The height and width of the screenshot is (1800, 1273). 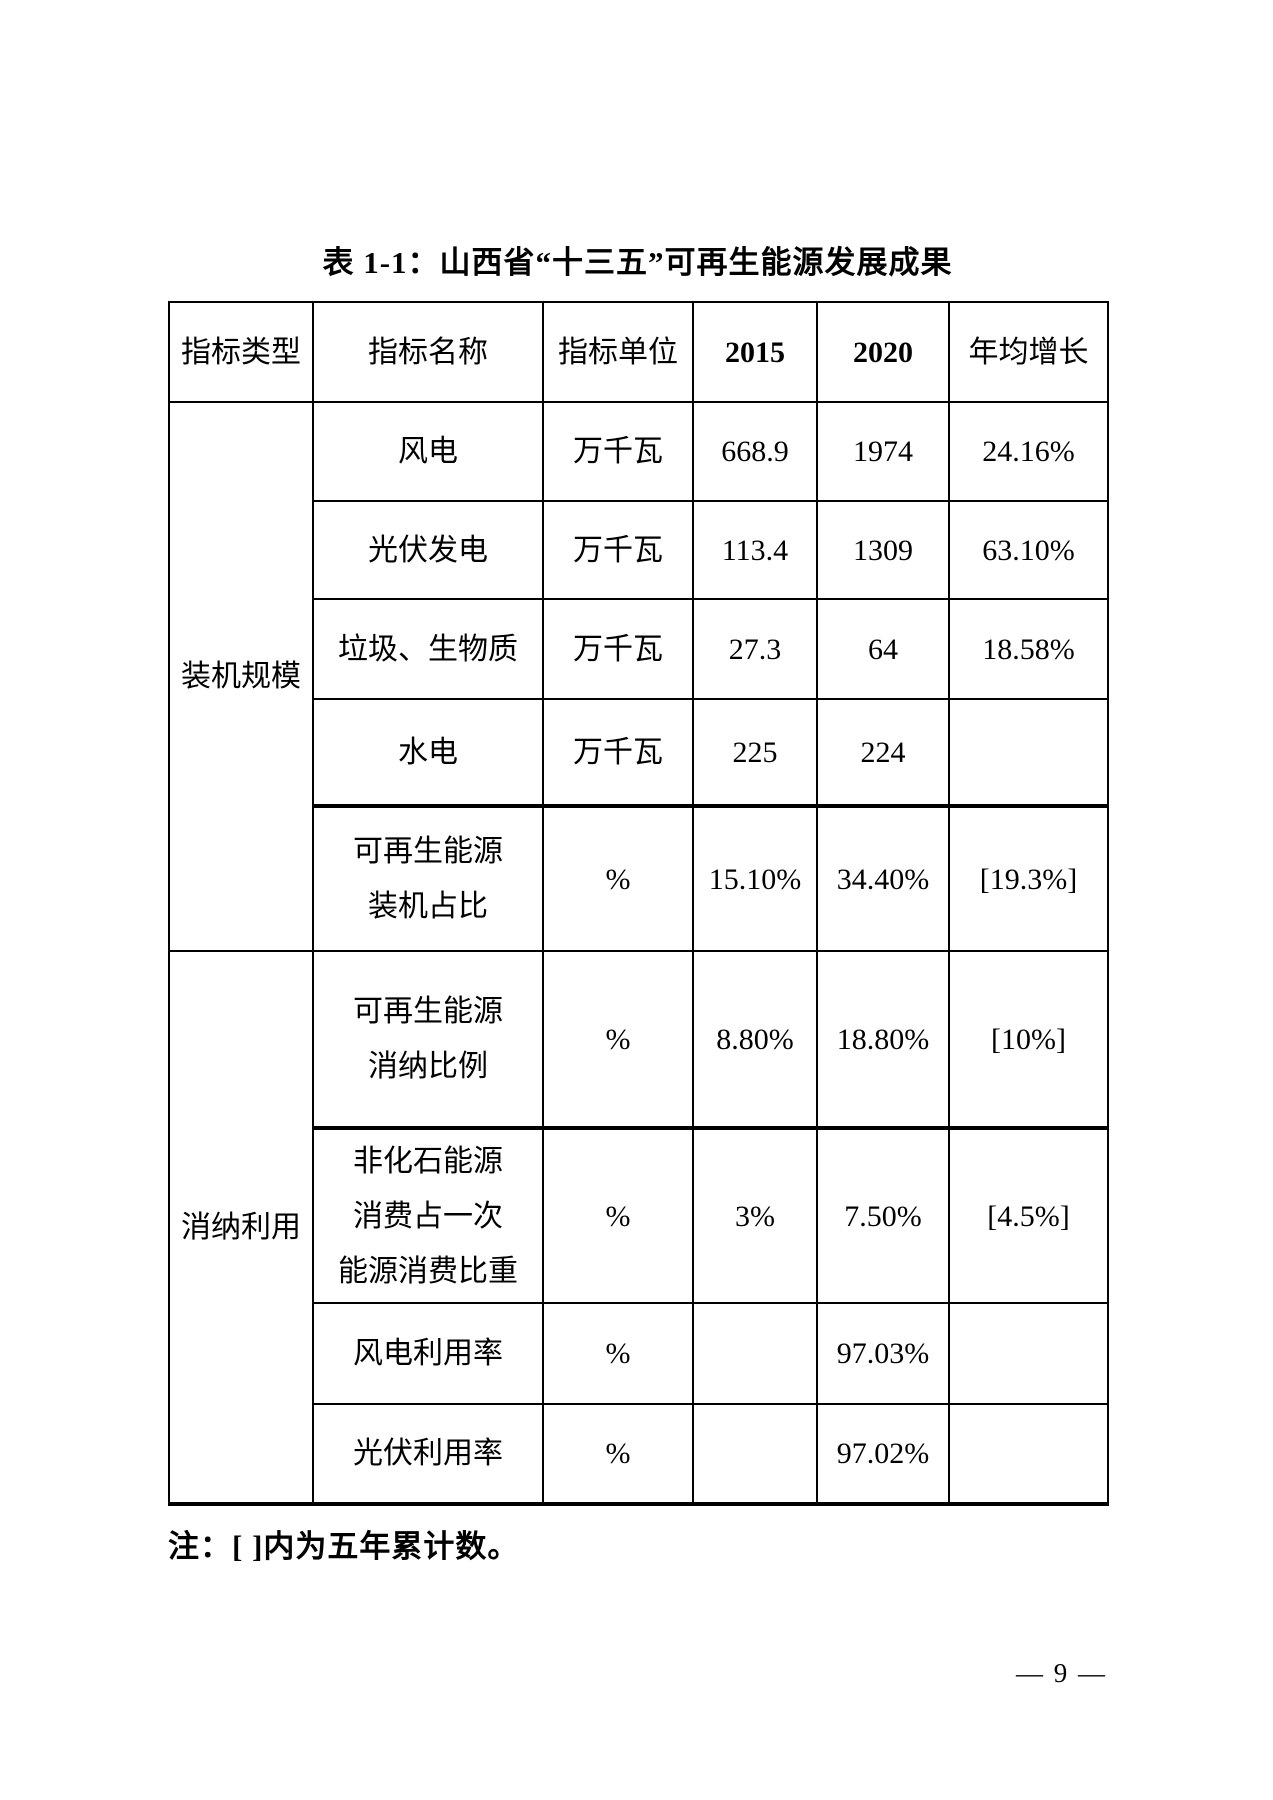 What do you see at coordinates (755, 752) in the screenshot?
I see `value-2015-cell: 225` at bounding box center [755, 752].